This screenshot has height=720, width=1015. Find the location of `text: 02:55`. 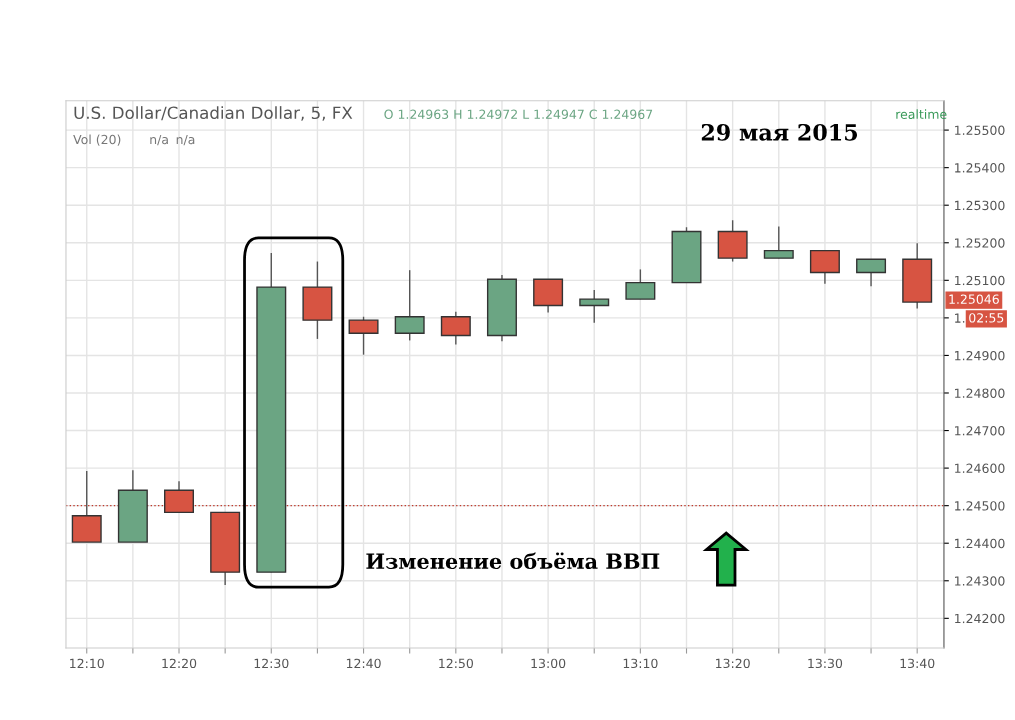

text: 02:55 is located at coordinates (986, 318).